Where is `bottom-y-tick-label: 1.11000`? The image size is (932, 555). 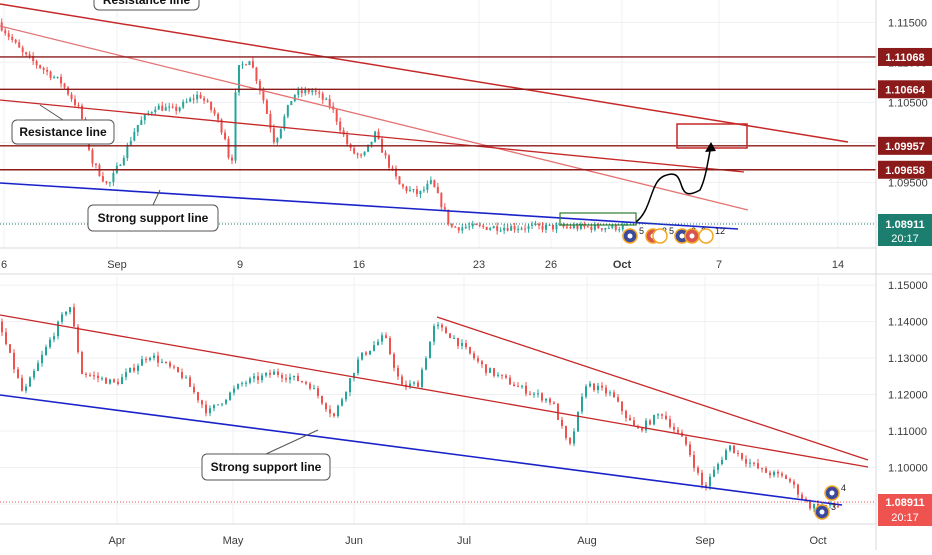 bottom-y-tick-label: 1.11000 is located at coordinates (907, 432).